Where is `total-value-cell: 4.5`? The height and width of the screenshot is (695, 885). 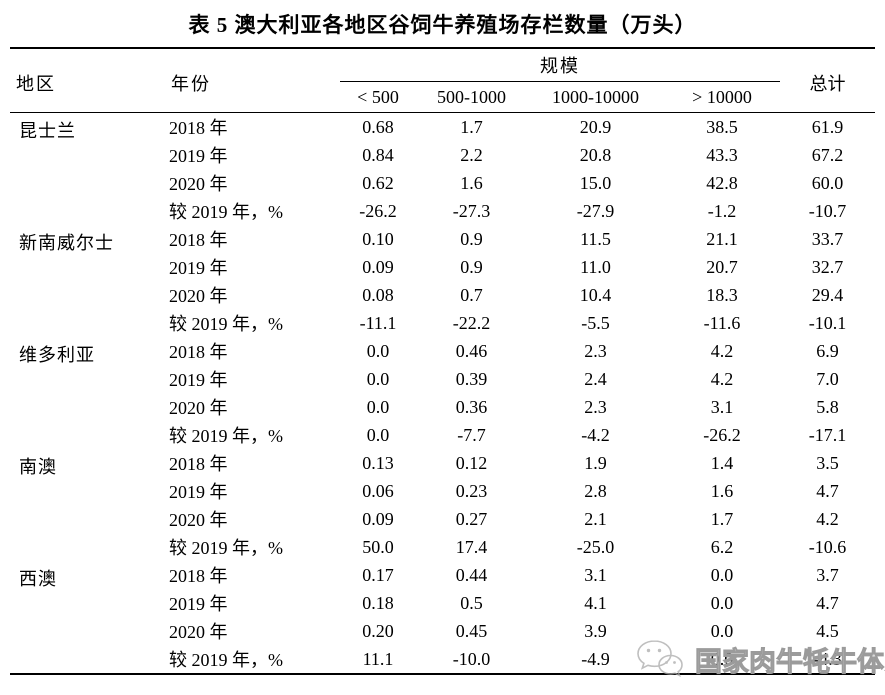 total-value-cell: 4.5 is located at coordinates (827, 630).